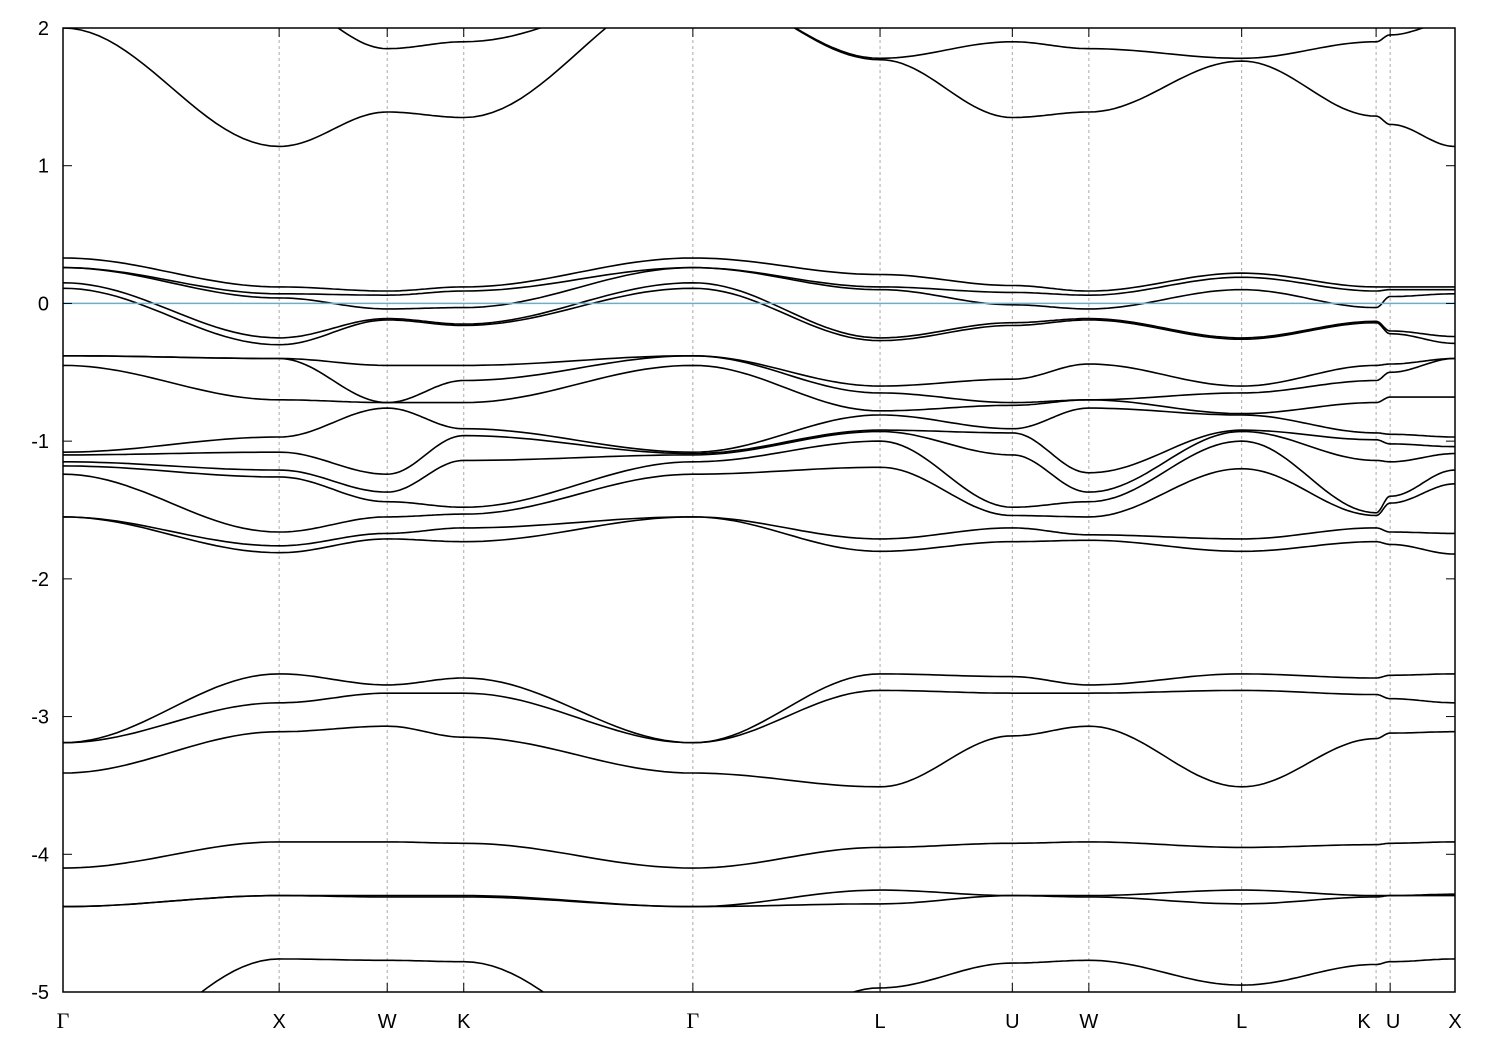 The height and width of the screenshot is (1055, 1500). What do you see at coordinates (40, 442) in the screenshot?
I see `y-tick-label: -1` at bounding box center [40, 442].